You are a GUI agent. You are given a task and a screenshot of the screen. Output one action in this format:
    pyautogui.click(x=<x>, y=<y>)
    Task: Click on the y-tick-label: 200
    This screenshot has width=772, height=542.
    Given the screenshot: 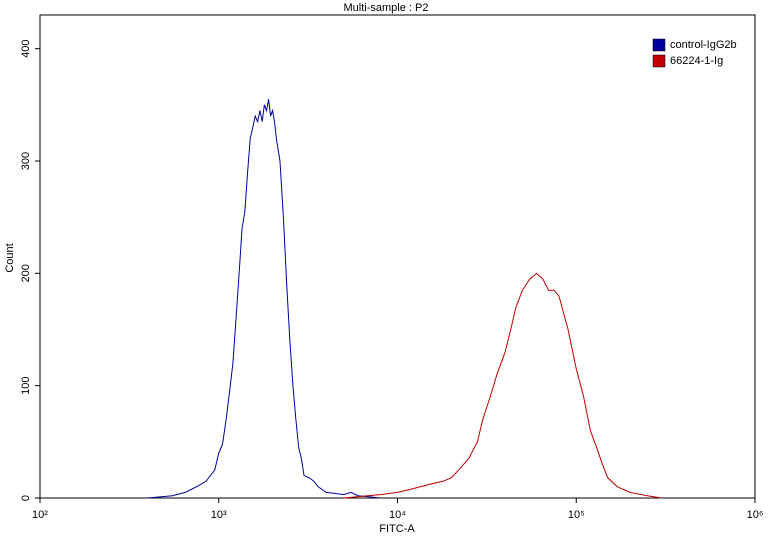 What is the action you would take?
    pyautogui.click(x=26, y=273)
    